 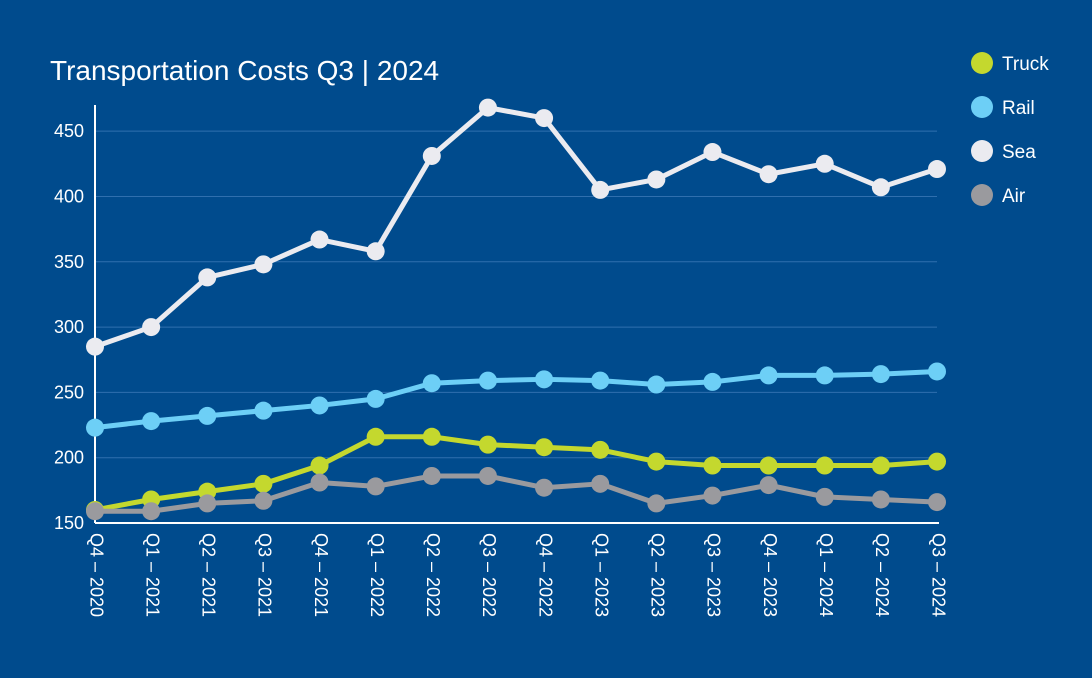 What do you see at coordinates (658, 575) in the screenshot?
I see `x-tick-label: Q2 – 2023` at bounding box center [658, 575].